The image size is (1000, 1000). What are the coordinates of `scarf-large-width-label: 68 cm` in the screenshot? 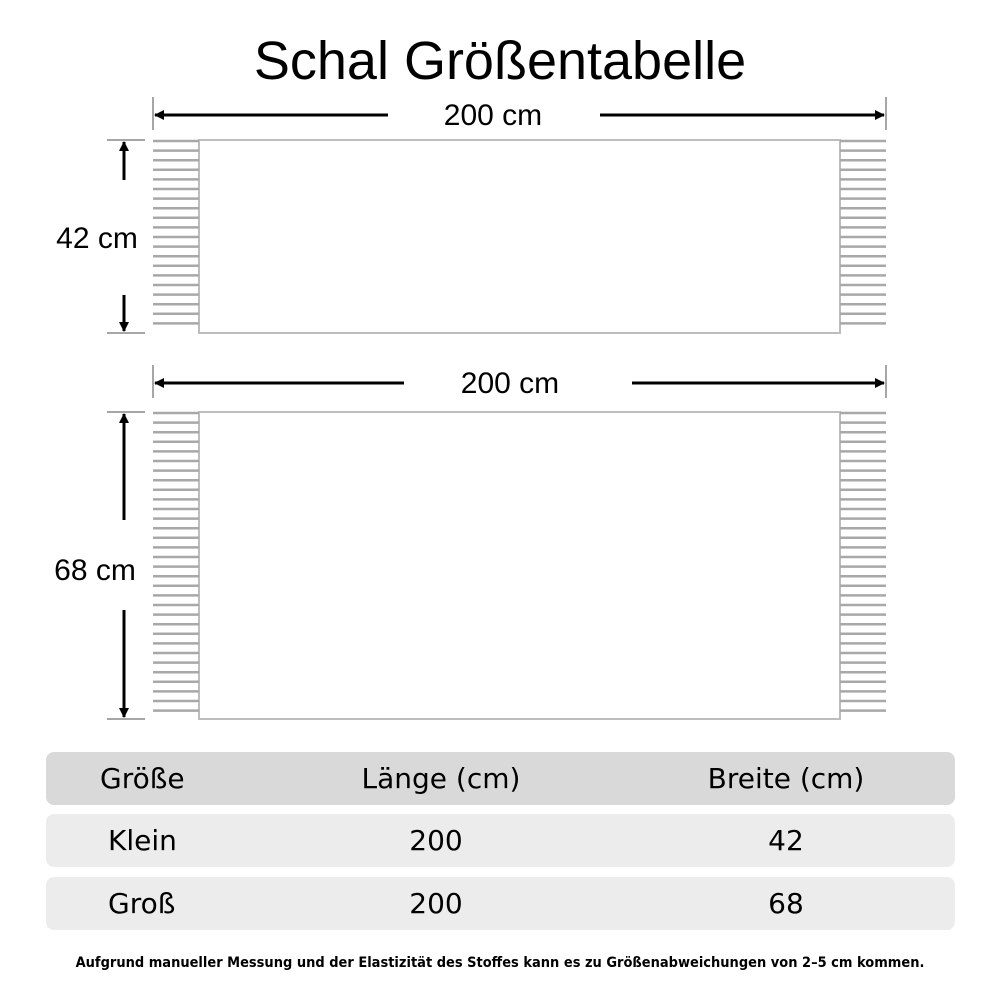 It's located at (95, 570).